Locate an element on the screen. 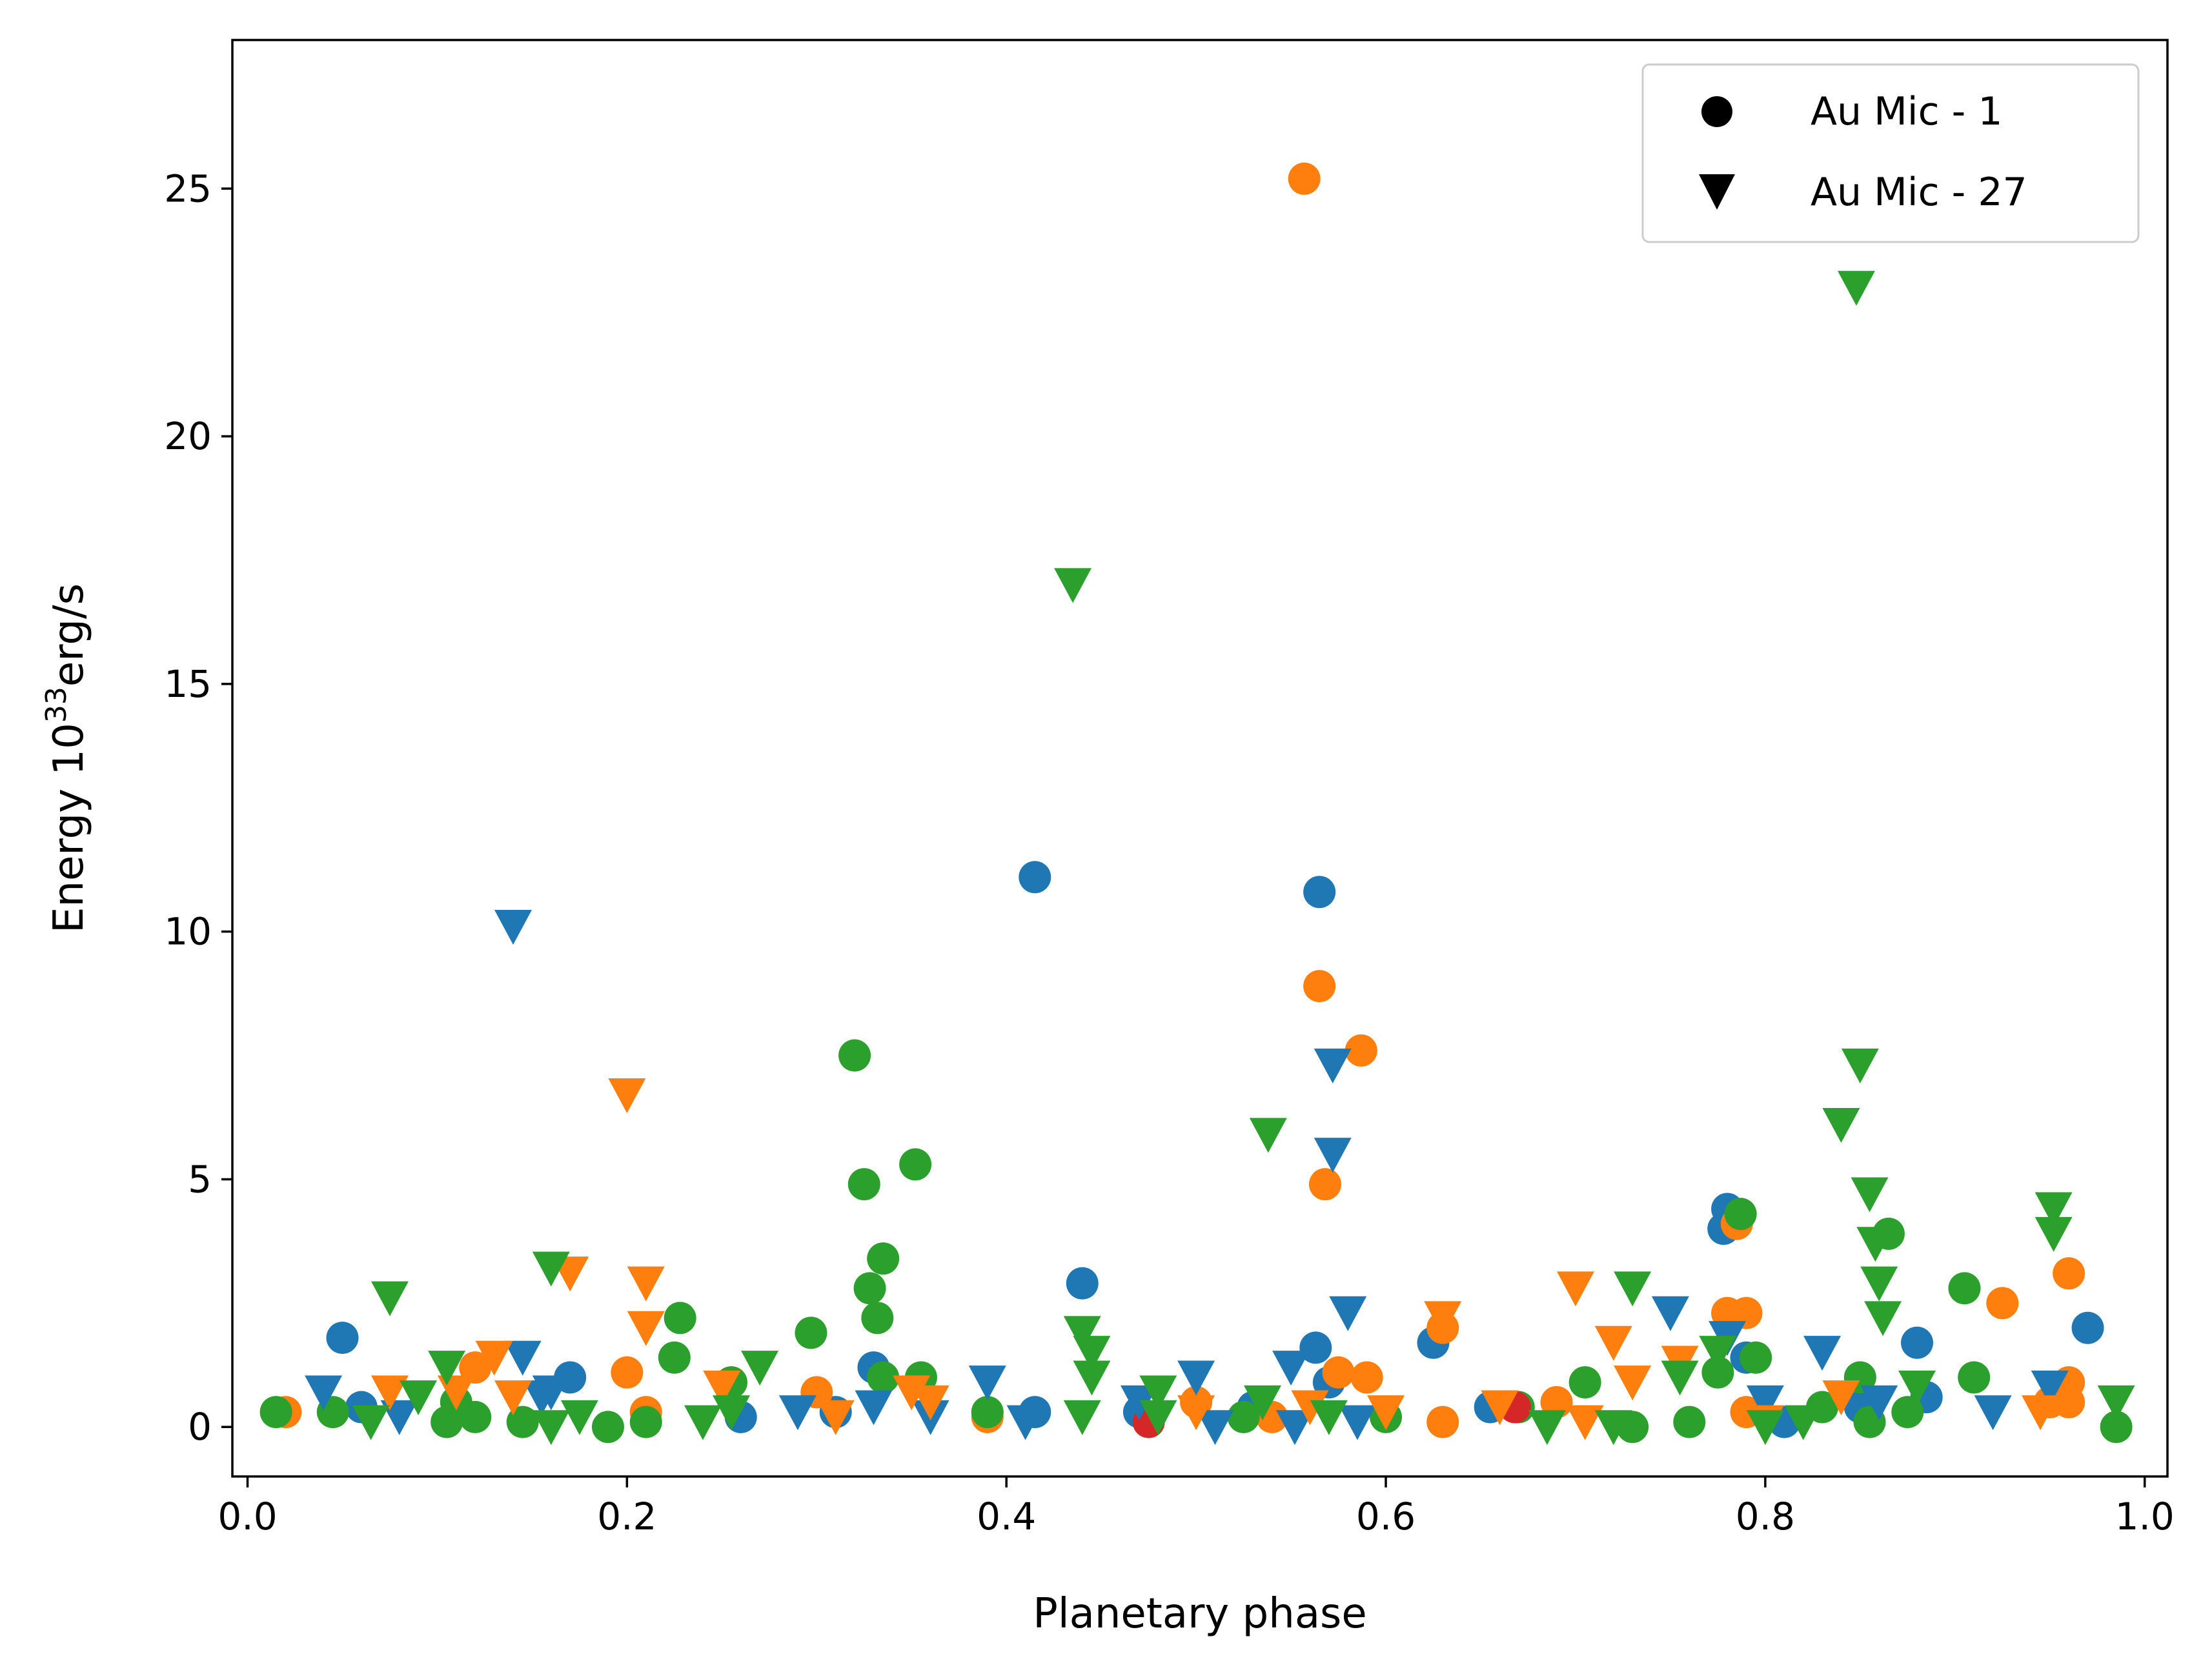  y-axis-label-exponent: 33 is located at coordinates (57, 705).